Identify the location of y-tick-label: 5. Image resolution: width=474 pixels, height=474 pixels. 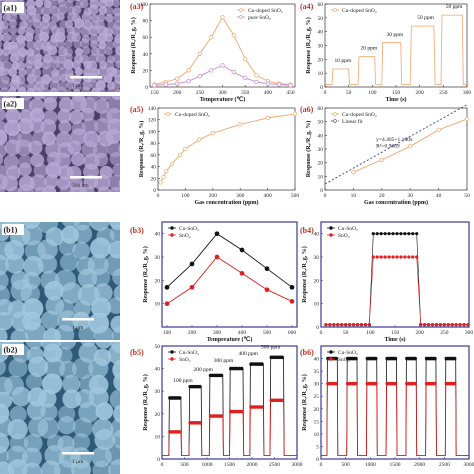
(317, 447).